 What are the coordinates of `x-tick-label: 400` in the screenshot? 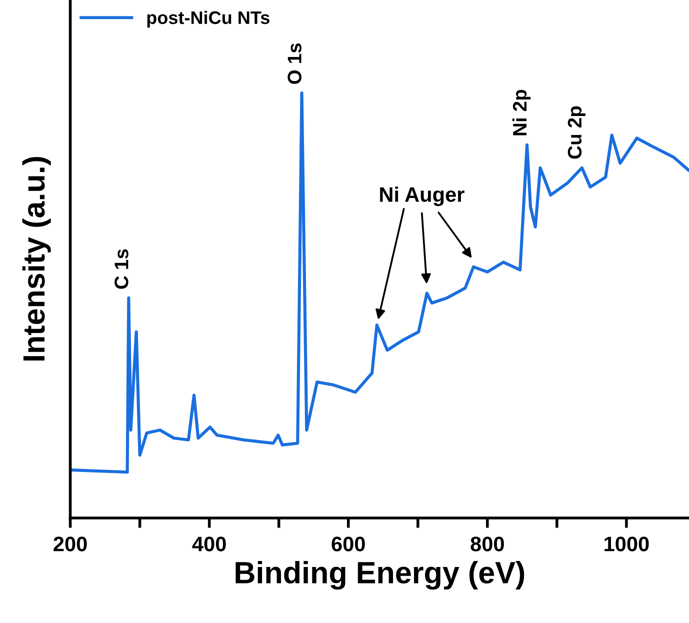 It's located at (209, 544).